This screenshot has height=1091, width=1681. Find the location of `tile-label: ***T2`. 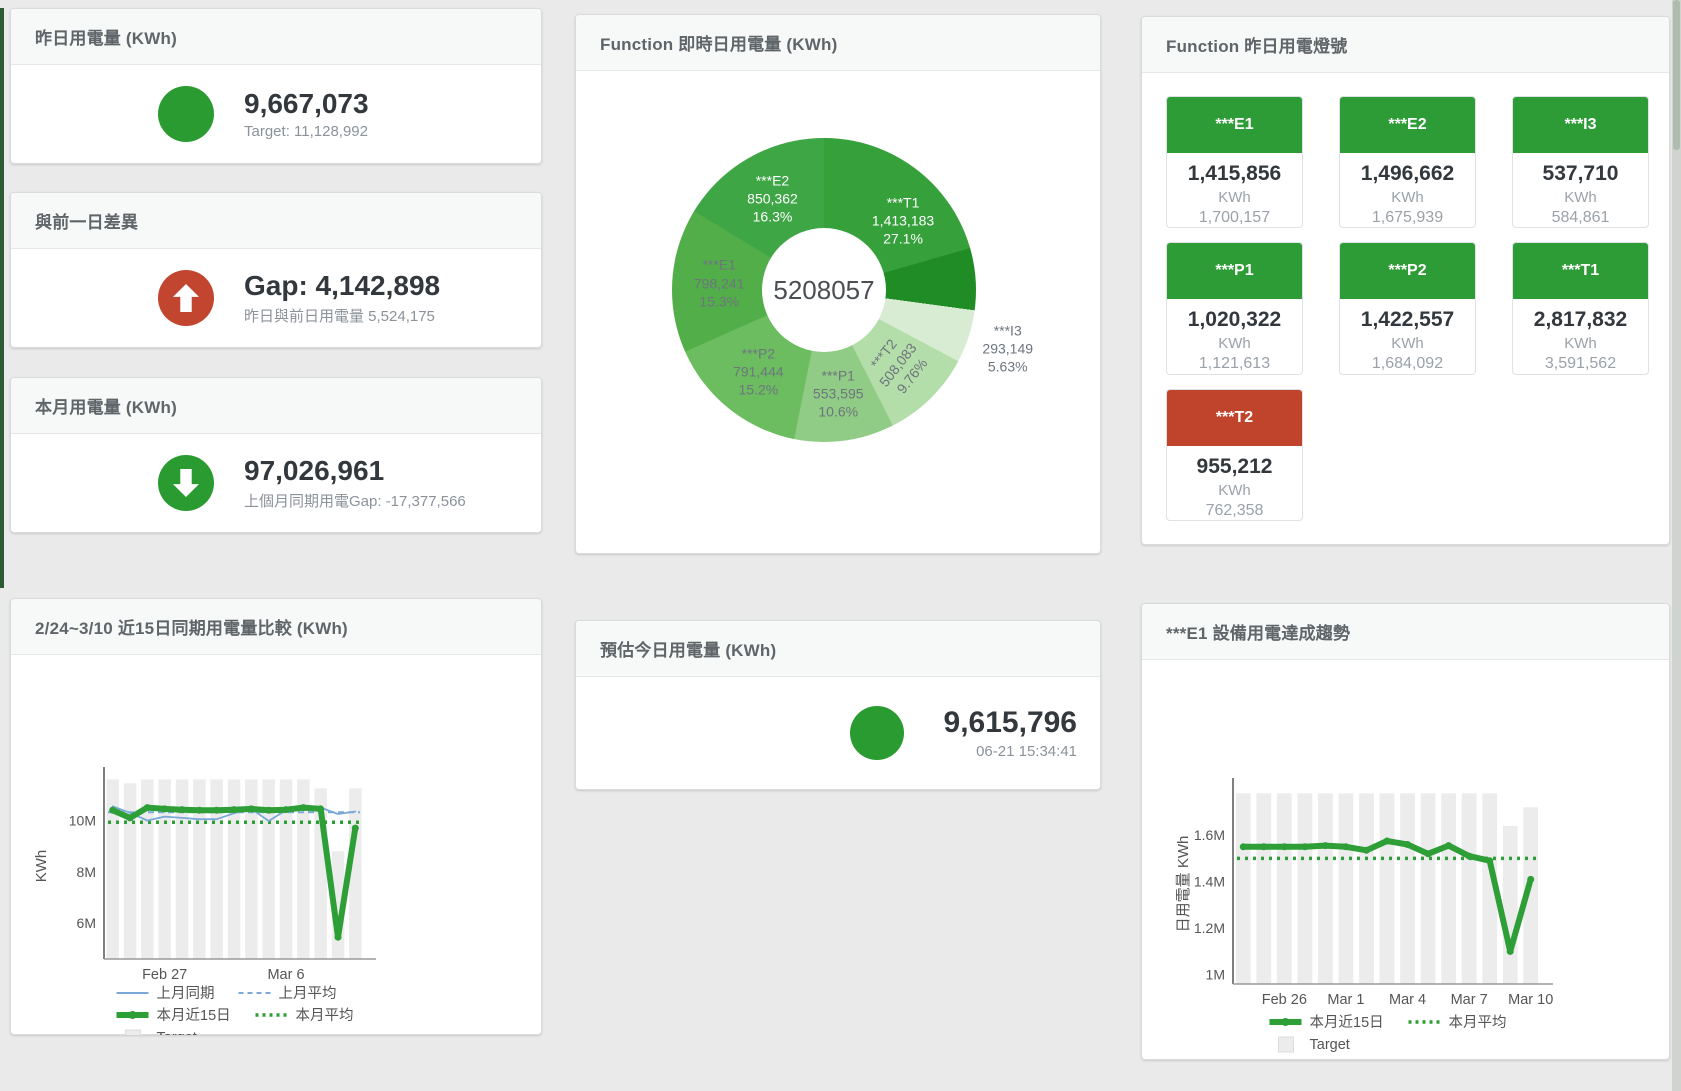

tile-label: ***T2 is located at coordinates (1234, 417).